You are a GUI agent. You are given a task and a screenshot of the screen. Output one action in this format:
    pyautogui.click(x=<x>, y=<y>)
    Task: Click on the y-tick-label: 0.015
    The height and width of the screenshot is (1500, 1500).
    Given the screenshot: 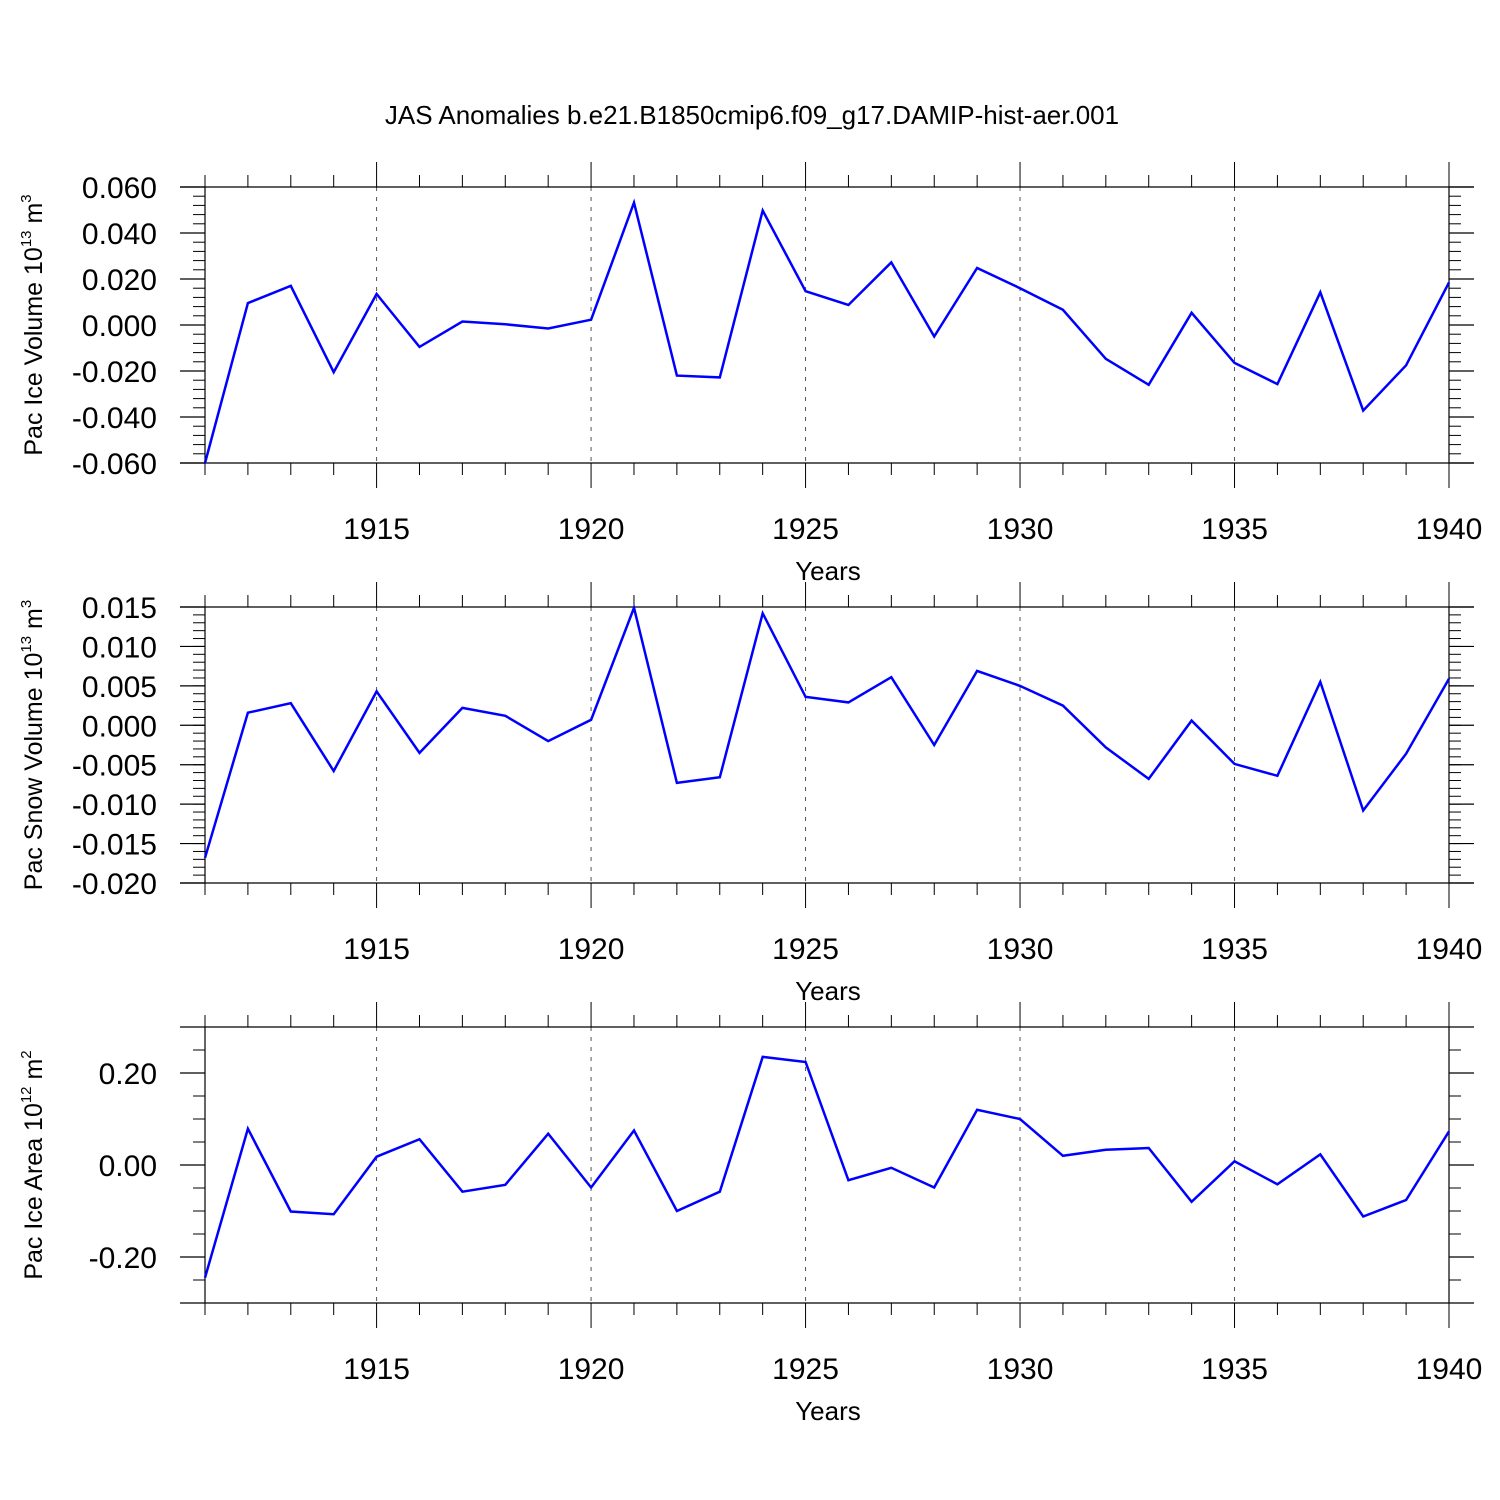 What is the action you would take?
    pyautogui.click(x=119, y=608)
    